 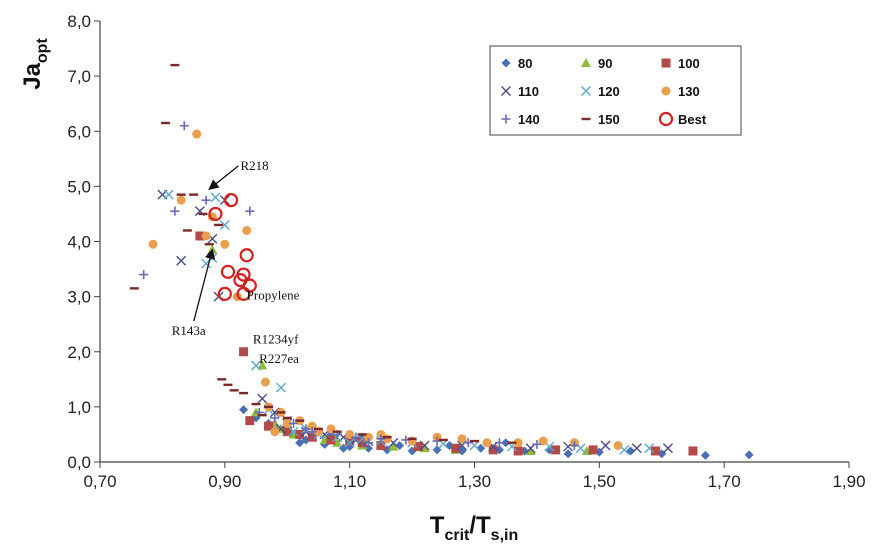 I want to click on x-tick-label: 1,10, so click(x=349, y=481).